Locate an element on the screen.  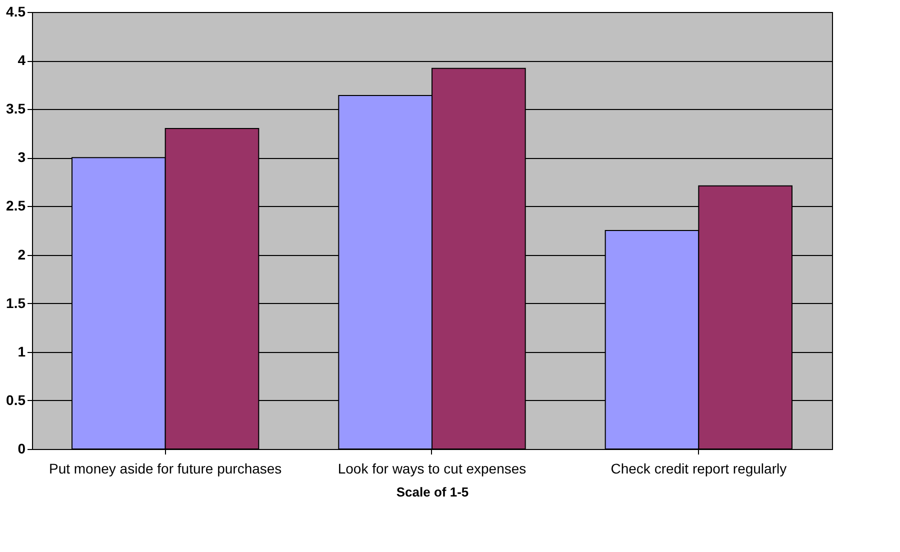
y-tick-label: 2 is located at coordinates (22, 254).